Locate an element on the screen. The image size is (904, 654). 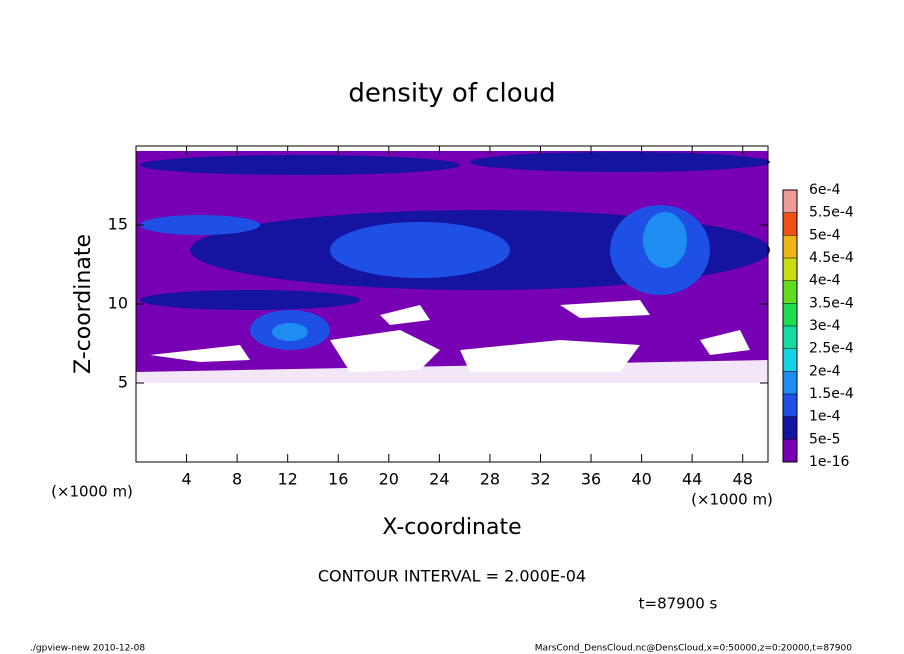
colorbar-label: 3e-4 is located at coordinates (825, 326).